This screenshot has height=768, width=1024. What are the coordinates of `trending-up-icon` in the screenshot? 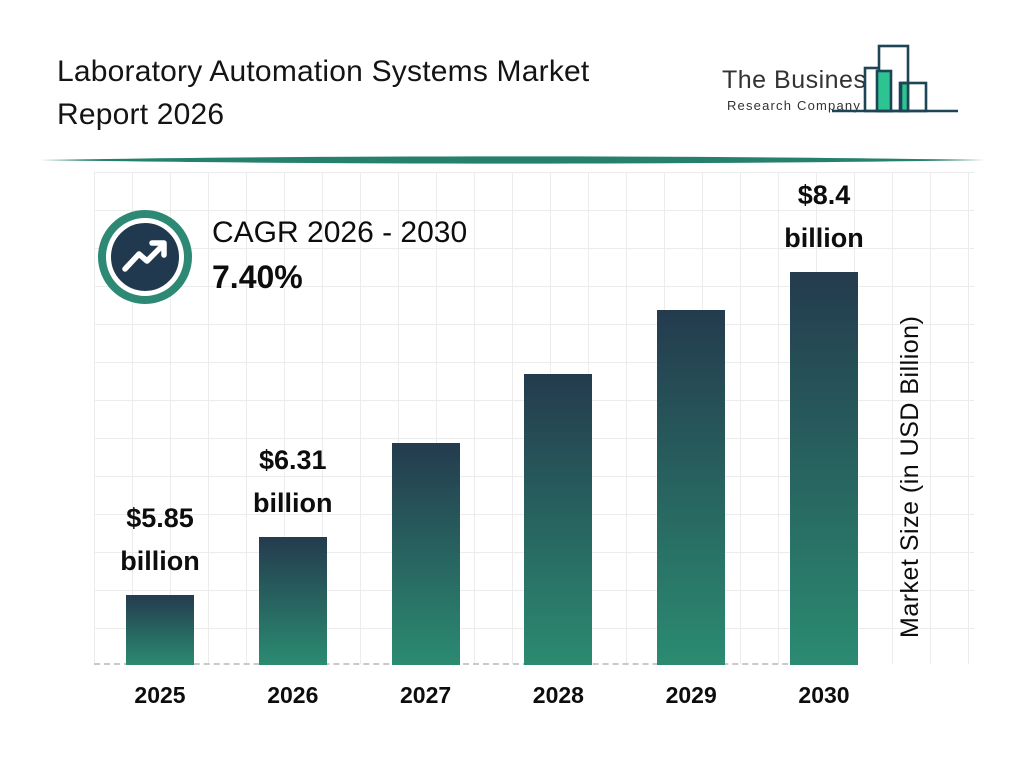 It's located at (144, 256).